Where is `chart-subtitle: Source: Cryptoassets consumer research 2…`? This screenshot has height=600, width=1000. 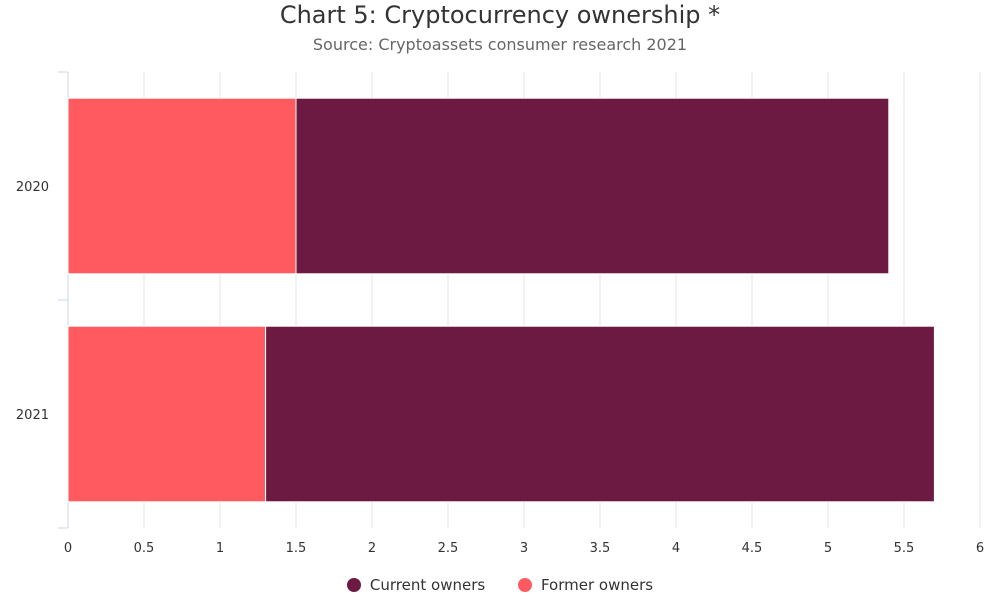 chart-subtitle: Source: Cryptoassets consumer research 2… is located at coordinates (500, 44).